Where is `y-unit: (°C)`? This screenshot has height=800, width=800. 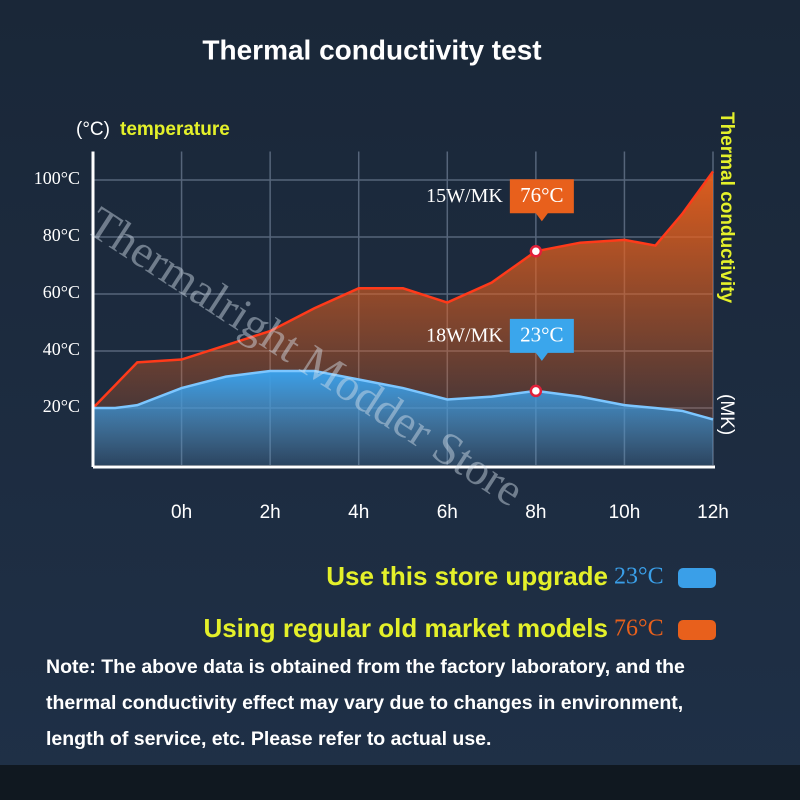 y-unit: (°C) is located at coordinates (93, 129).